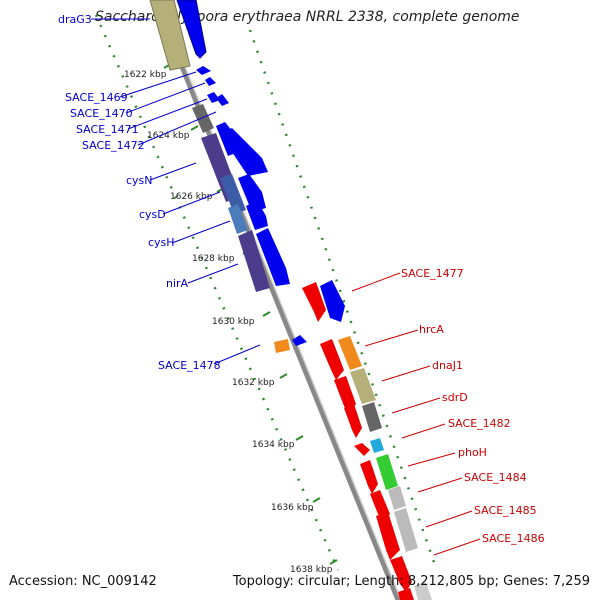 The height and width of the screenshot is (600, 600). I want to click on gene-SACE_1485-red, so click(388, 536).